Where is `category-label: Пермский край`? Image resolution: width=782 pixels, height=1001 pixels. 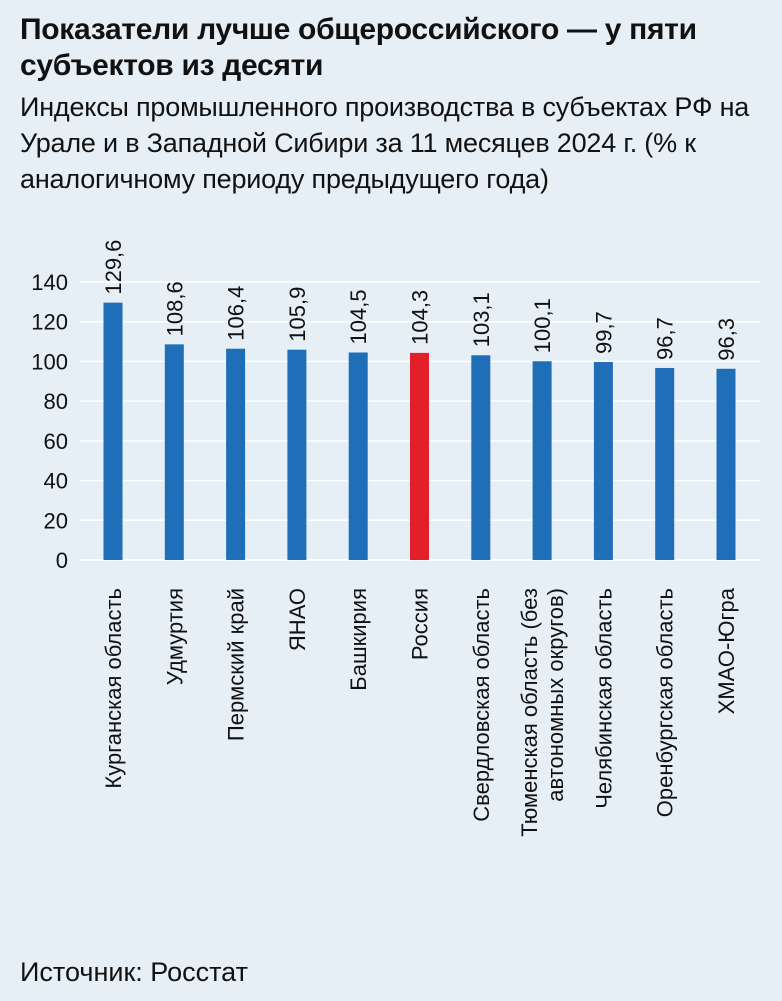 category-label: Пермский край is located at coordinates (236, 664).